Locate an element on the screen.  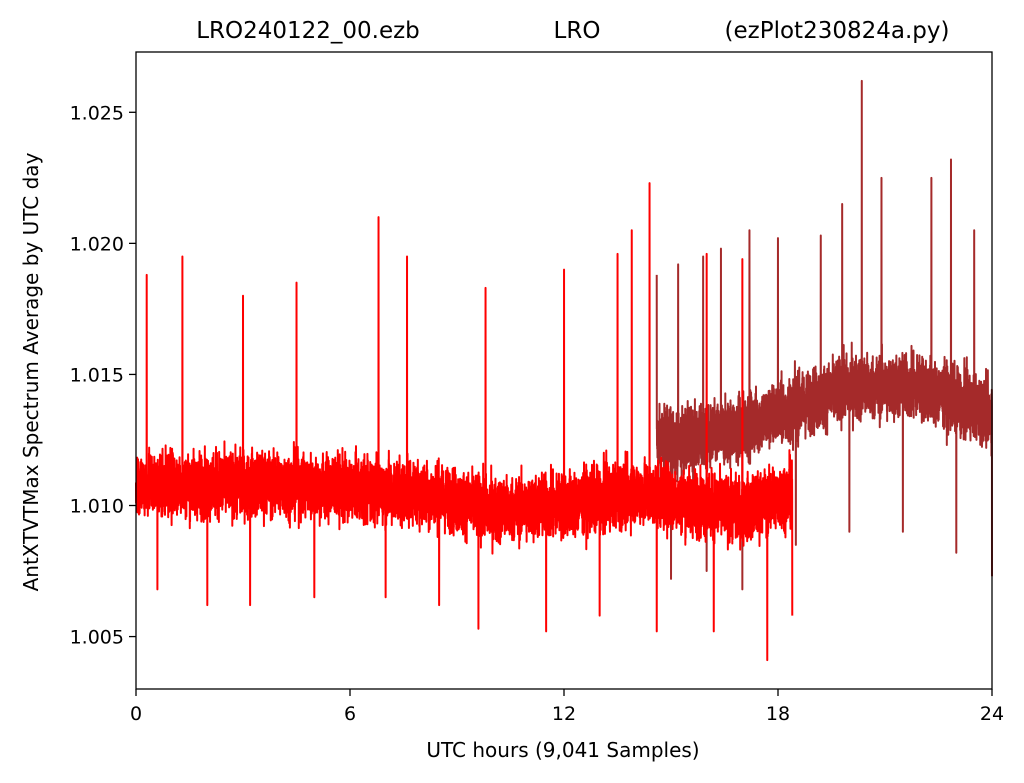
x-axis-ticks: 0 6 12 18 24 is located at coordinates (567, 707).